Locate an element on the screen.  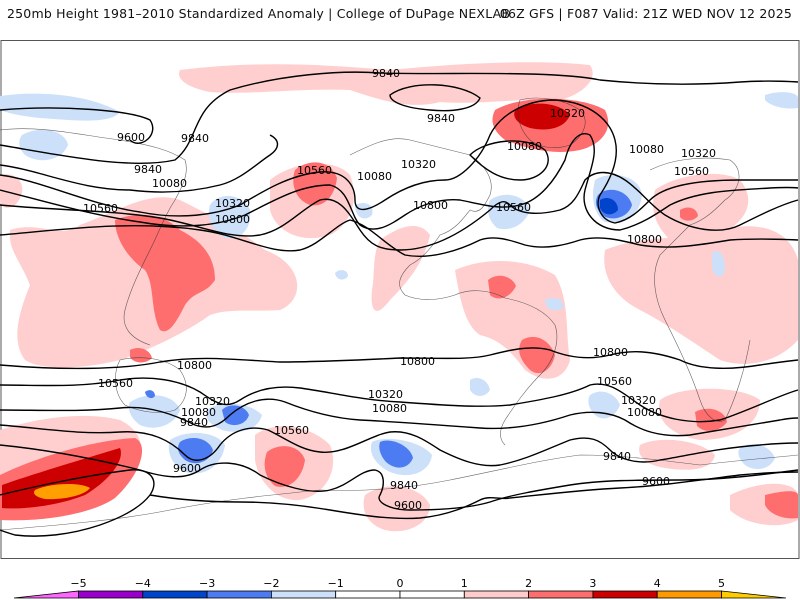
anomaly-negative-1sd-indian-south is located at coordinates (756, 457).